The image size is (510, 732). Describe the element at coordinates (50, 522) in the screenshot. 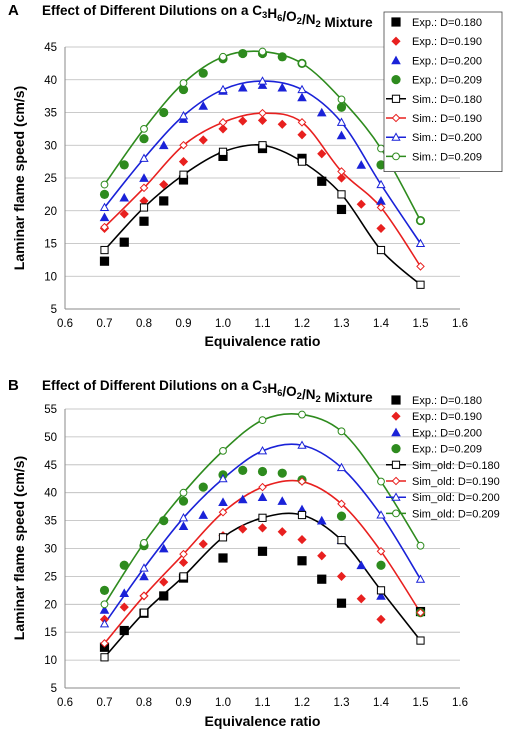

I see `panel-b-y-tick: 35` at that location.